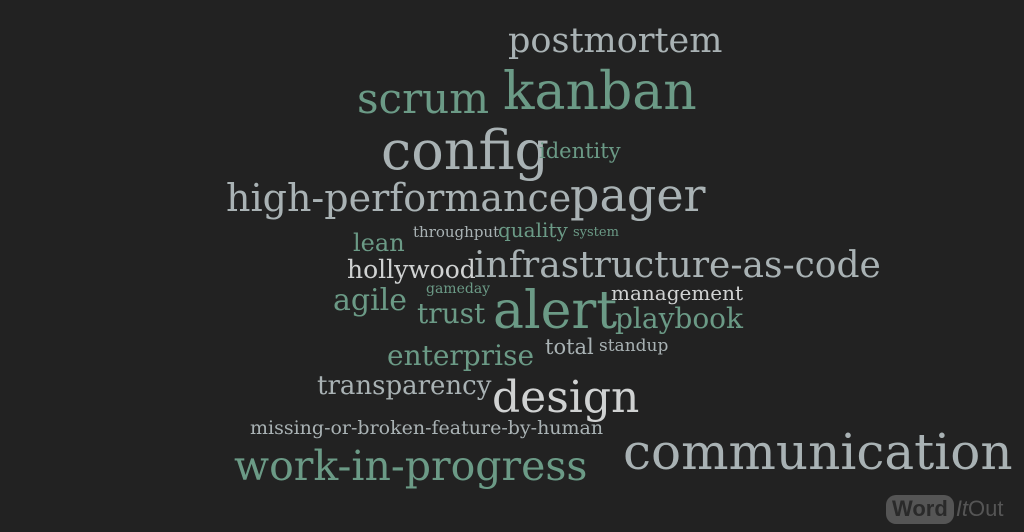 The width and height of the screenshot is (1024, 532). What do you see at coordinates (569, 347) in the screenshot?
I see `word-total: total` at bounding box center [569, 347].